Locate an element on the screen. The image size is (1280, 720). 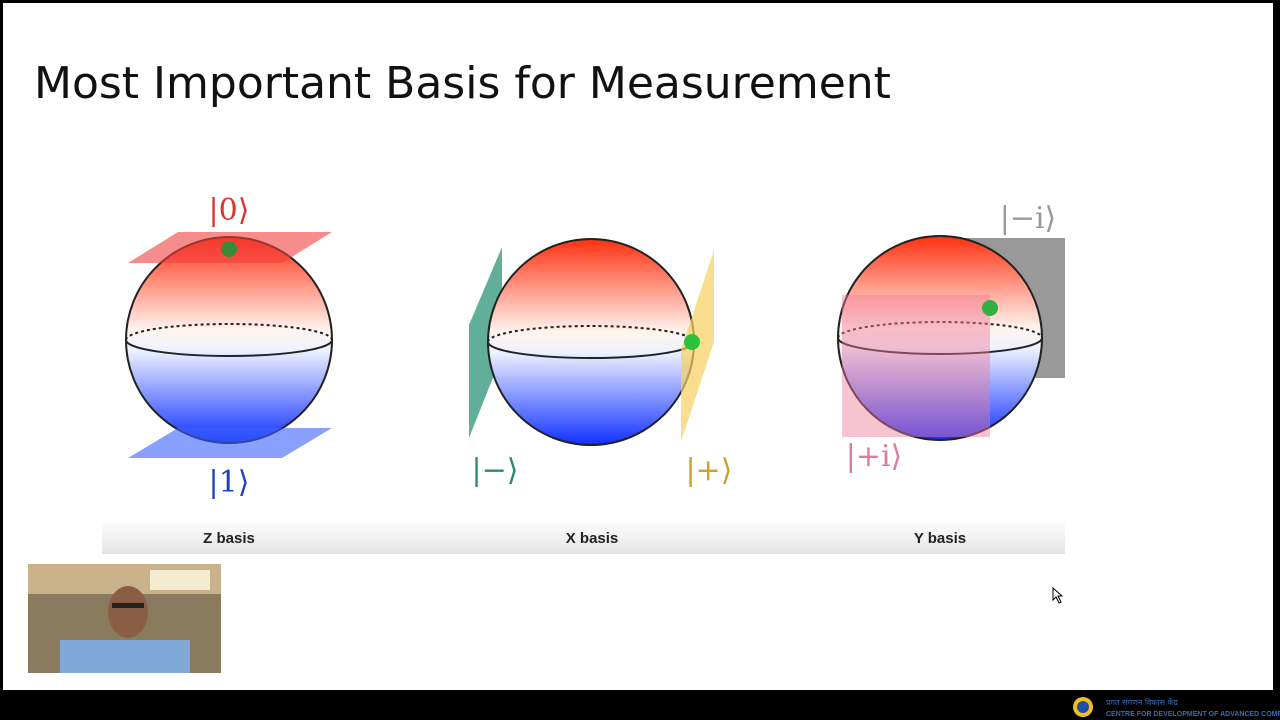
y-basis-diagram is located at coordinates (951, 338).